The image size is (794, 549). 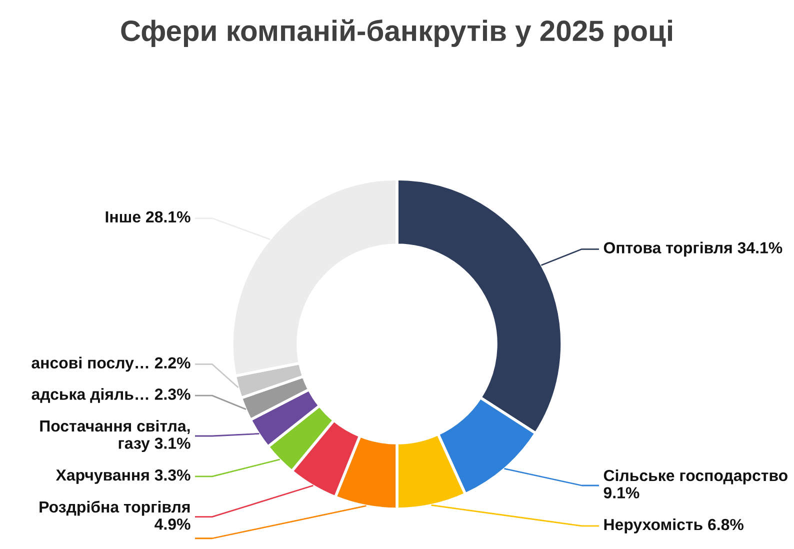 What do you see at coordinates (111, 364) in the screenshot?
I see `slice-label: ансові послу… 2.2%` at bounding box center [111, 364].